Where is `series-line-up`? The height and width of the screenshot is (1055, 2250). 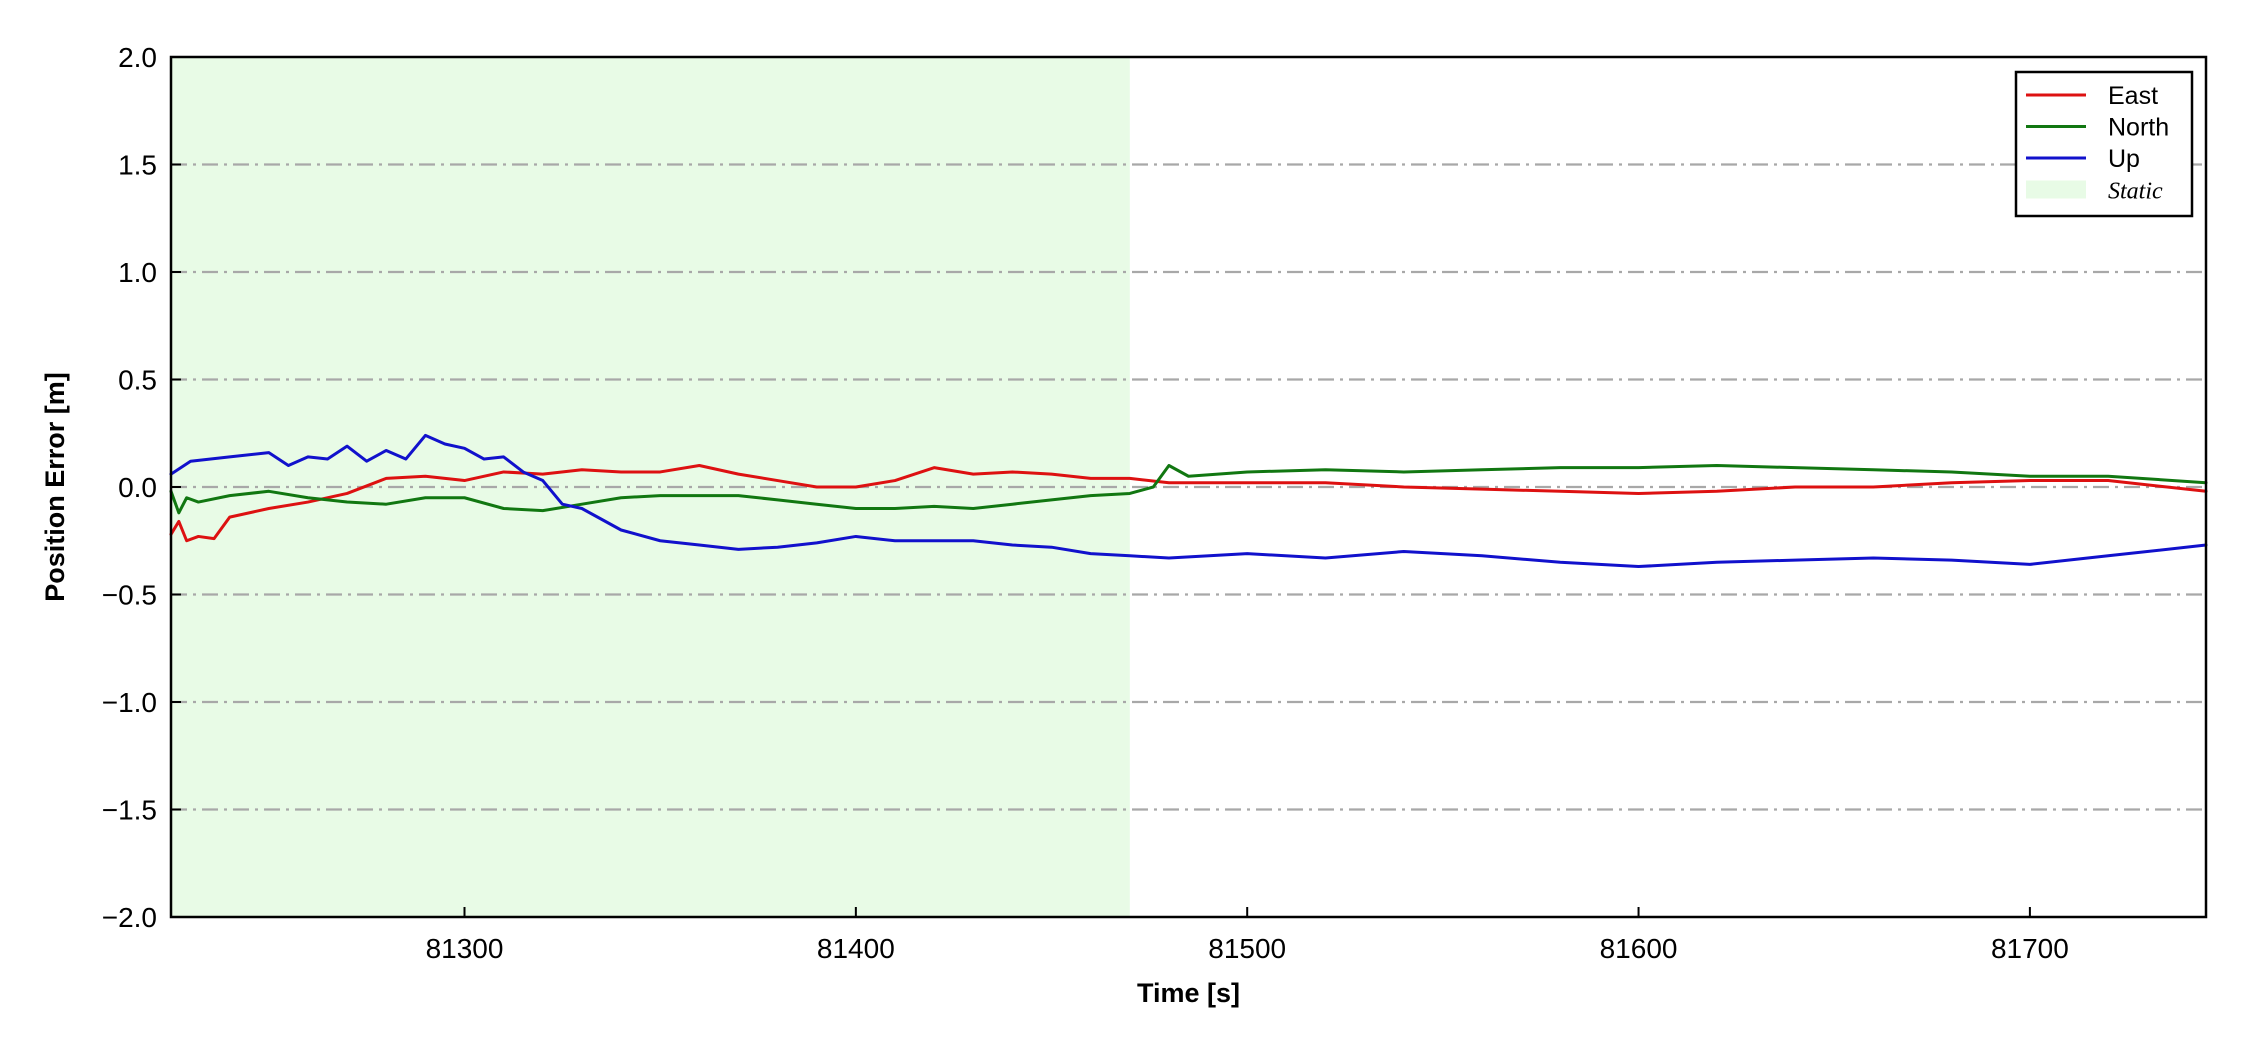 series-line-up is located at coordinates (1188, 501).